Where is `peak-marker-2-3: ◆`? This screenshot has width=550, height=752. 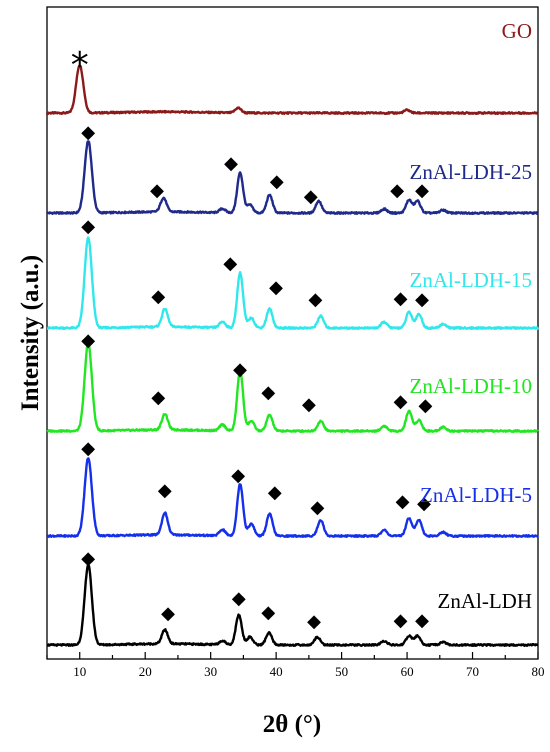 peak-marker-2-3: ◆ is located at coordinates (276, 287).